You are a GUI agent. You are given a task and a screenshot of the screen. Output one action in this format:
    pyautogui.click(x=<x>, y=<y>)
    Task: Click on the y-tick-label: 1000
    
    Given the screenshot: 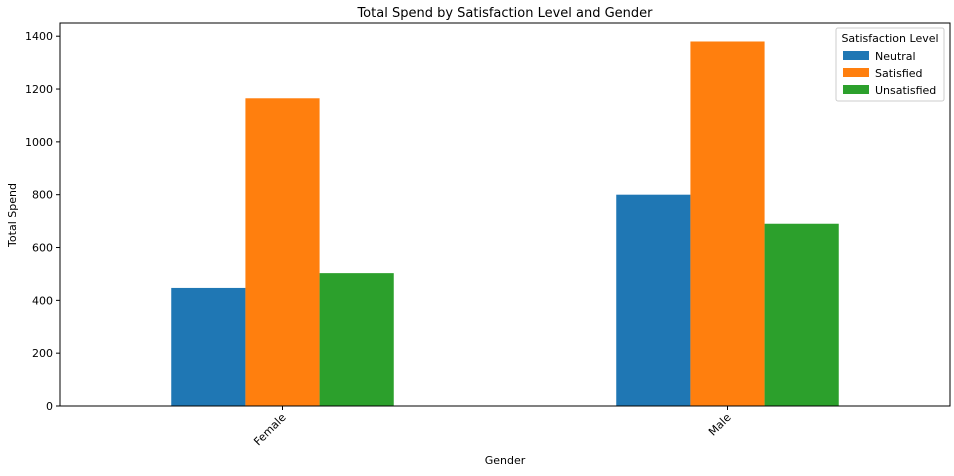 What is the action you would take?
    pyautogui.click(x=39, y=142)
    